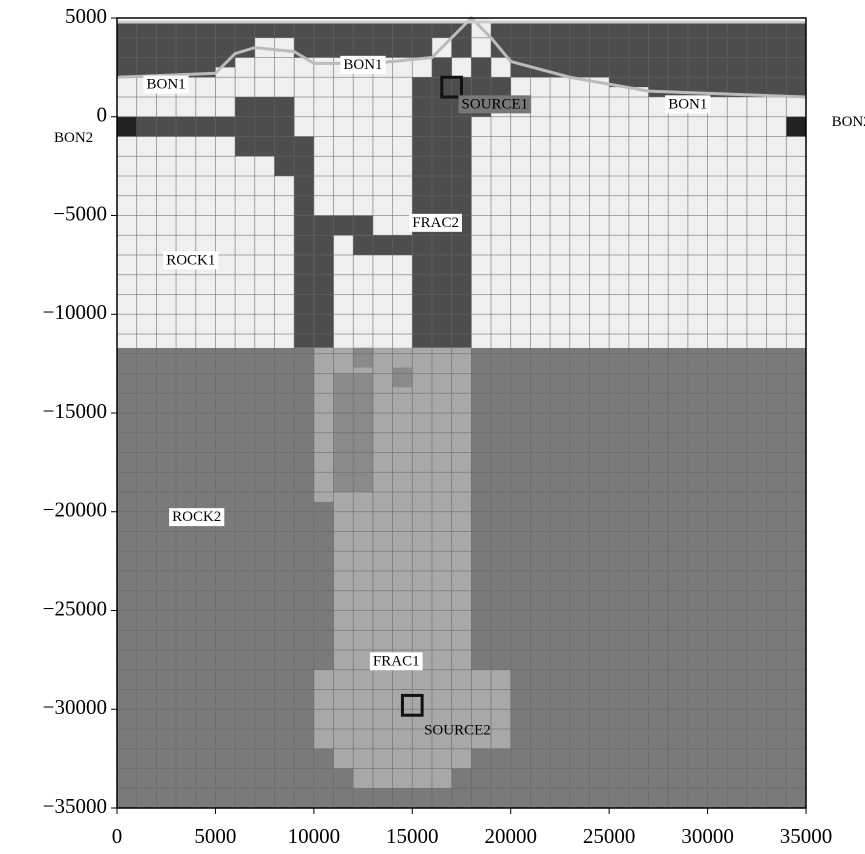 The width and height of the screenshot is (865, 854). Describe the element at coordinates (75, 707) in the screenshot. I see `y-tick-label: −30000` at that location.